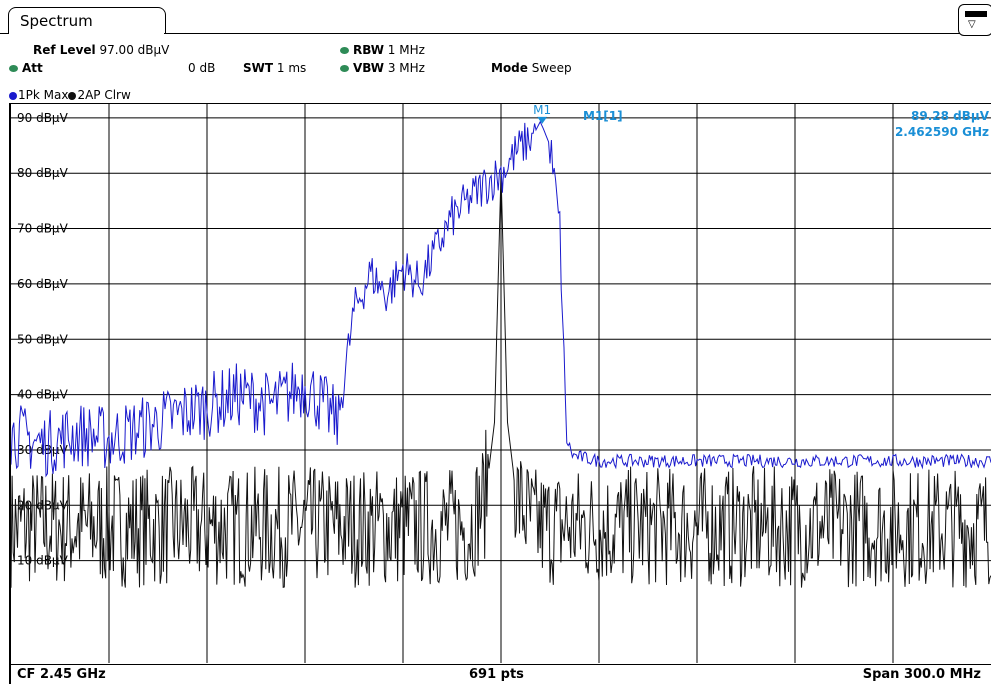 The height and width of the screenshot is (684, 991). I want to click on rbw-label: RBW, so click(368, 50).